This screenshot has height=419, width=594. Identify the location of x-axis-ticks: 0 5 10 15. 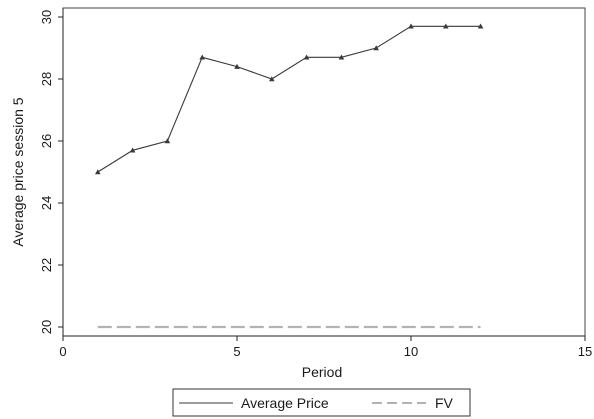
(325, 347).